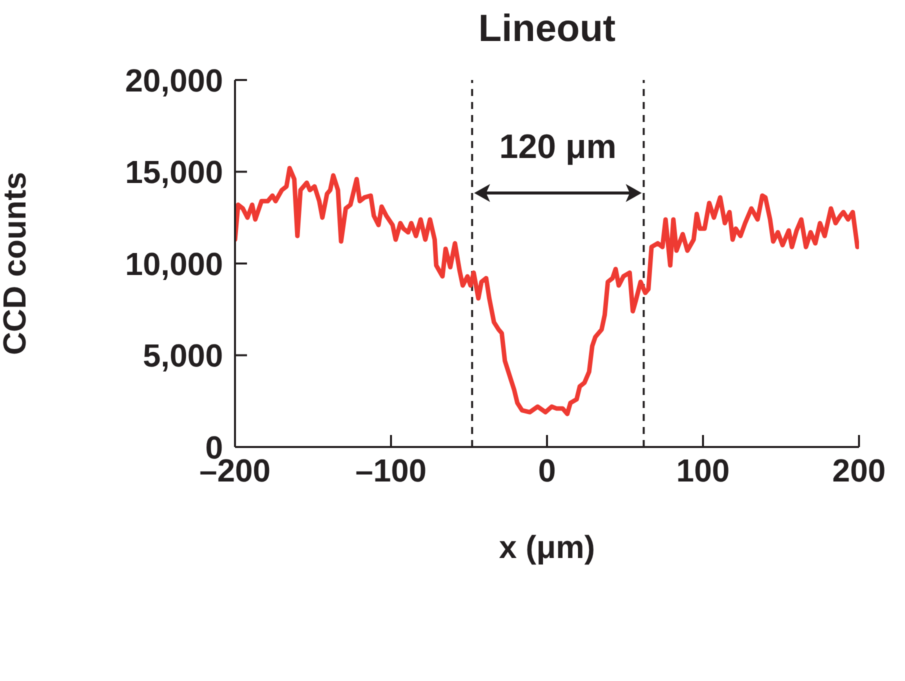 The image size is (905, 681). I want to click on x-axis-title: x (μm), so click(547, 547).